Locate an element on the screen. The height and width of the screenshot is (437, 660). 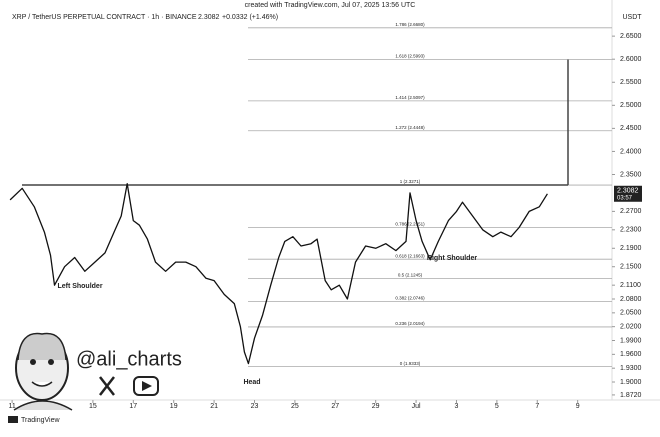
fib-label: 1 (2.3271) is located at coordinates (410, 181).